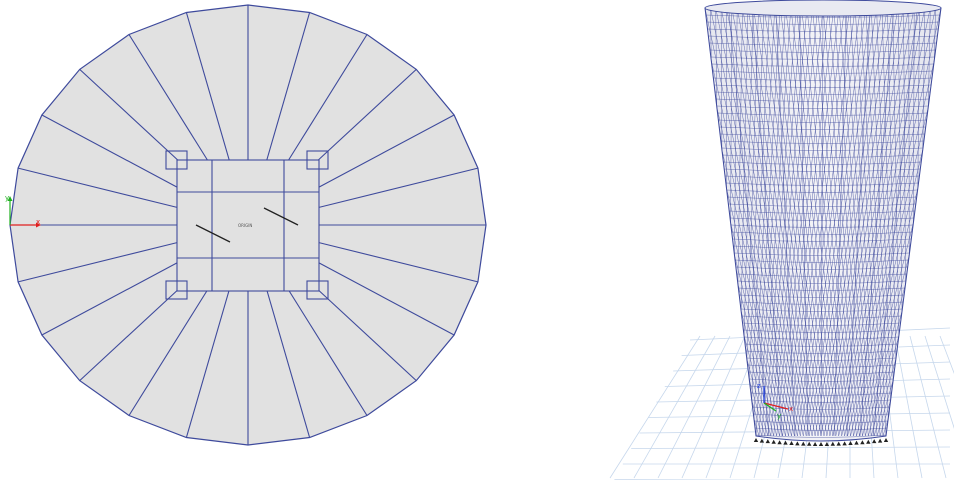 The width and height of the screenshot is (954, 480). I want to click on tower-top-ring, so click(823, 8).